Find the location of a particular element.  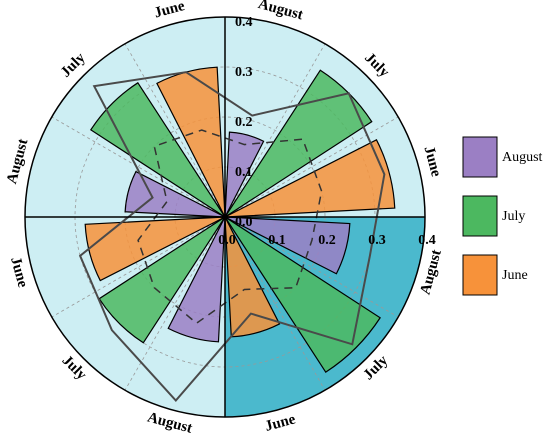

legend-label: June is located at coordinates (515, 275).